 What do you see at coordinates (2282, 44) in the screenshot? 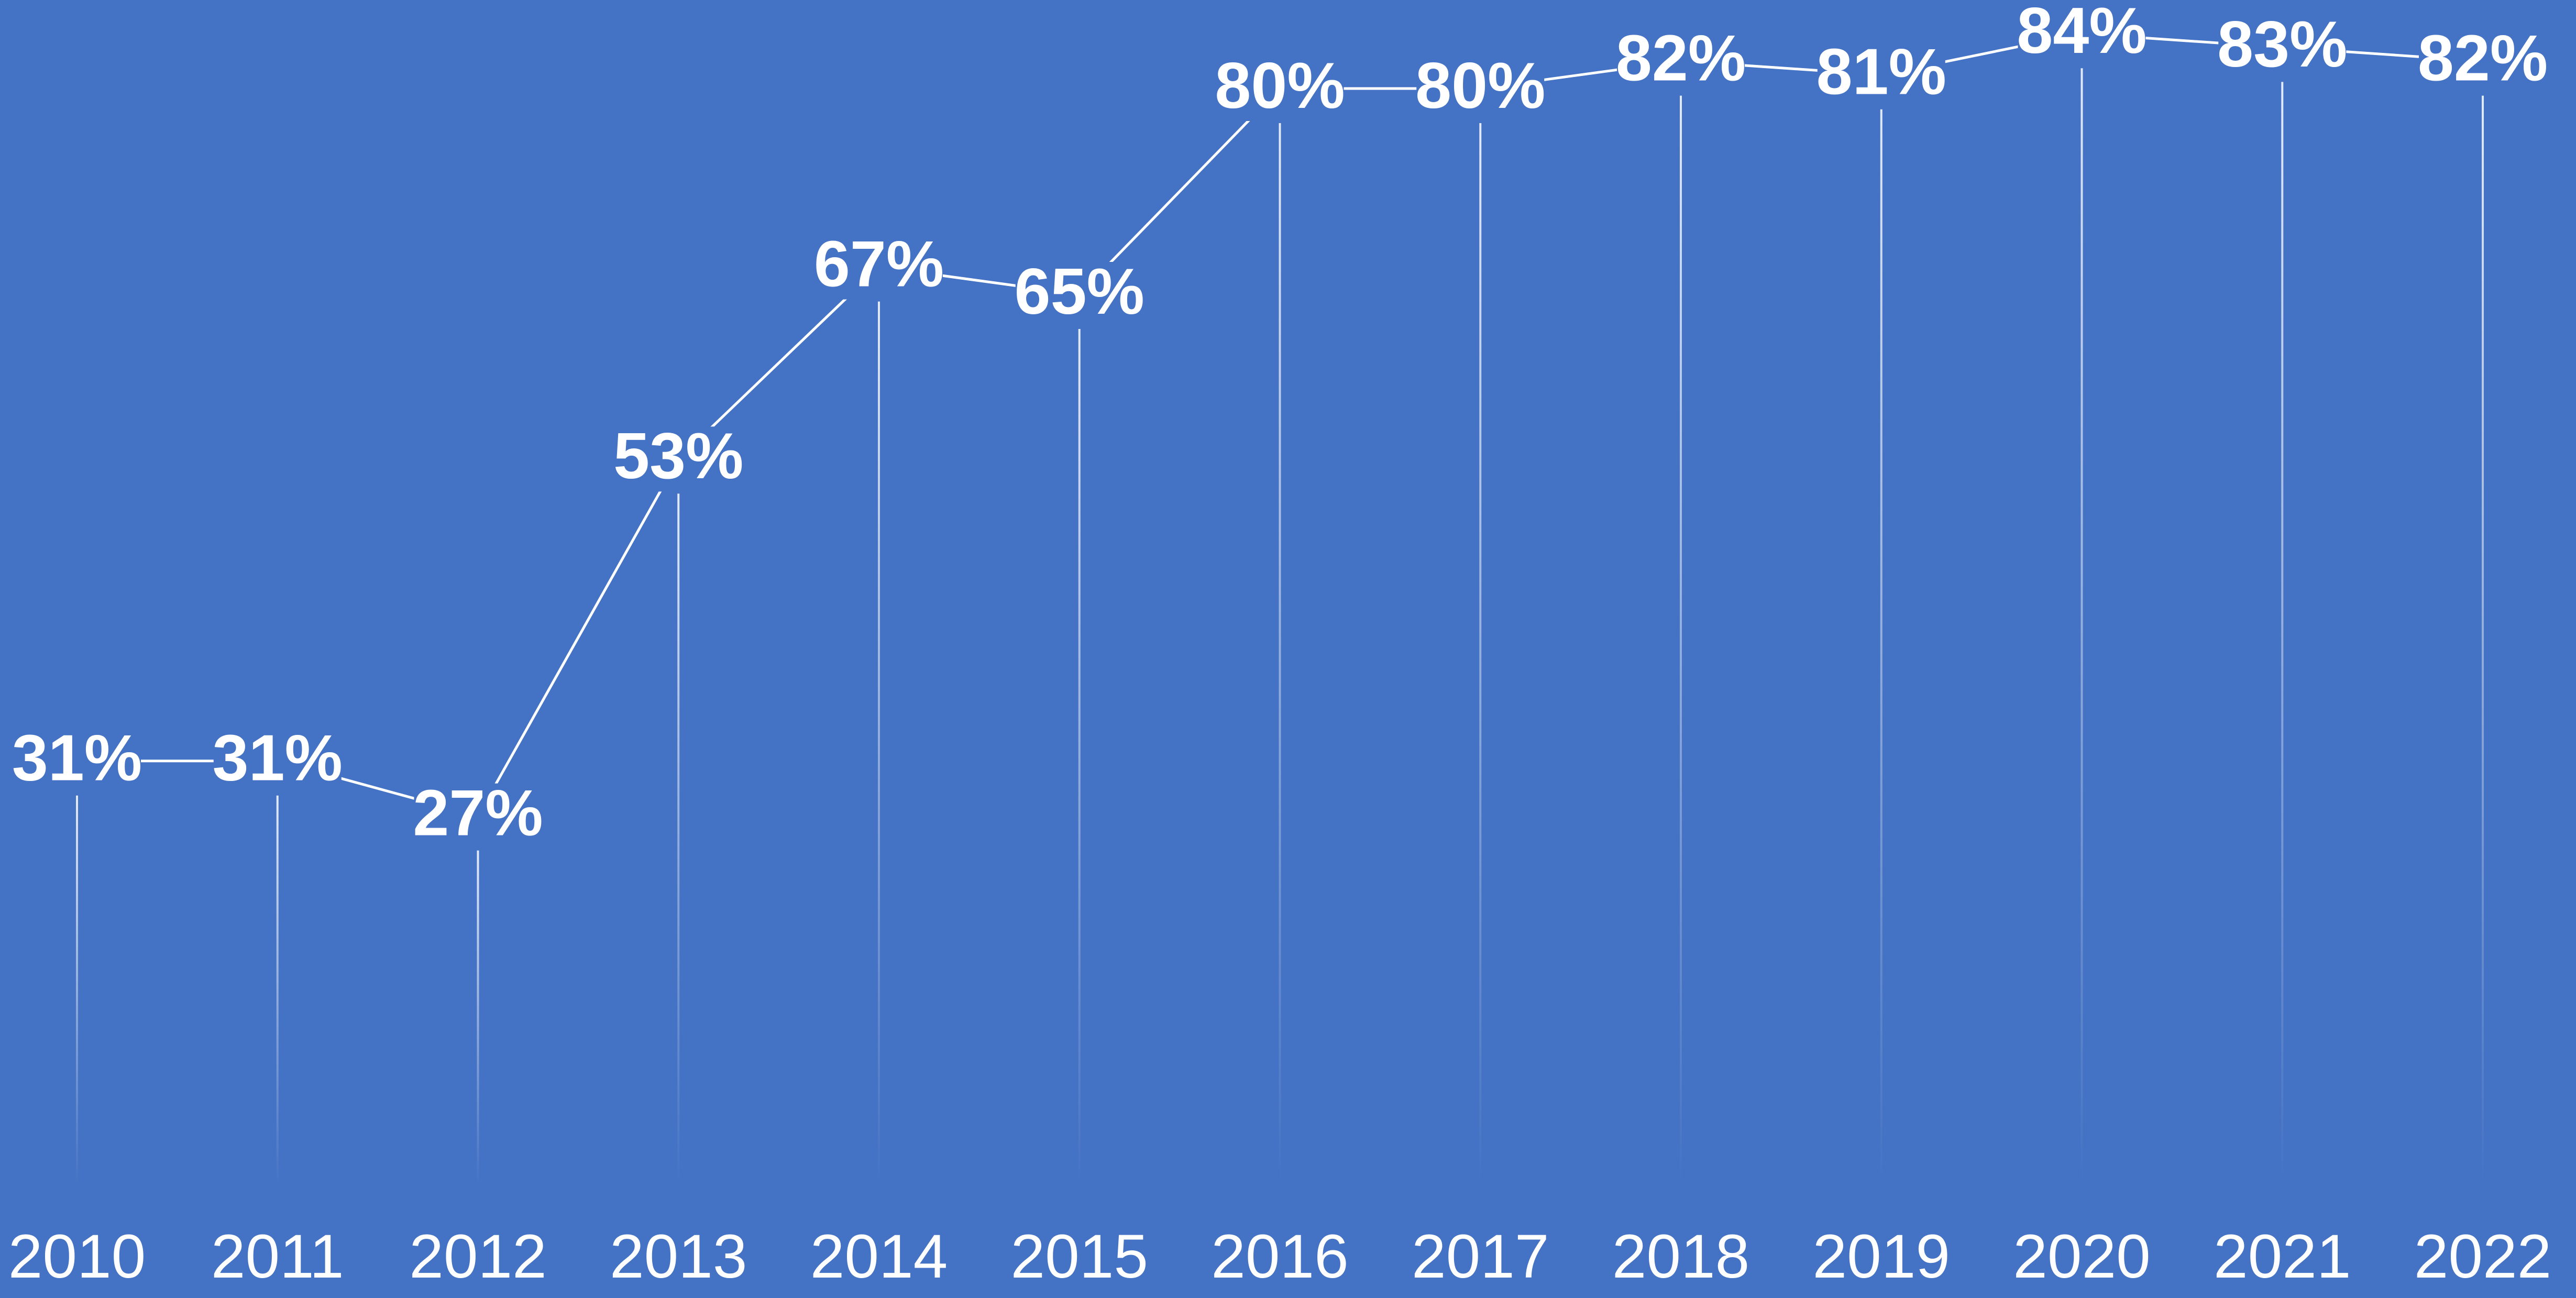
I see `data-label: 83%` at bounding box center [2282, 44].